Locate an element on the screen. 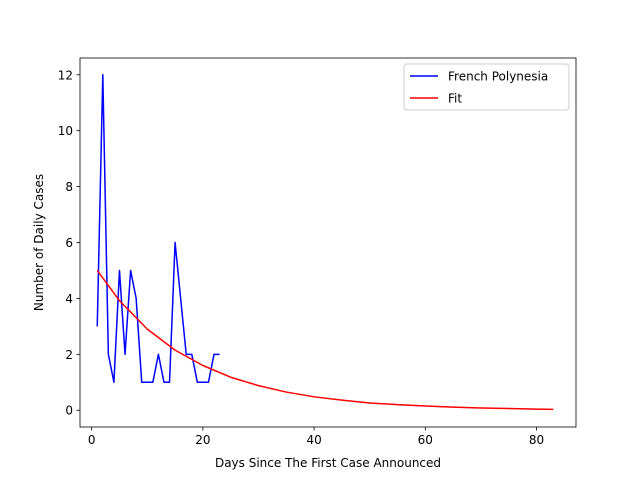  x-tick-label: 60 is located at coordinates (425, 440).